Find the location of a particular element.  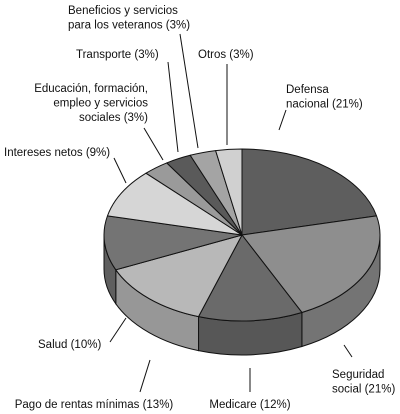

slice-label-7: Transporte (3%) is located at coordinates (117, 55).